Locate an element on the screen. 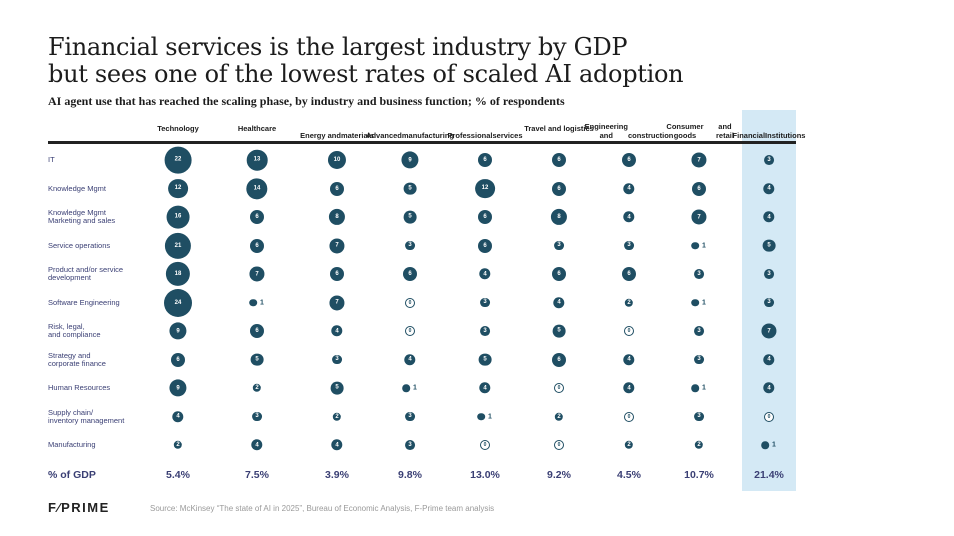 This screenshot has height=536, width=954. column-header: Energy and materials is located at coordinates (337, 135).